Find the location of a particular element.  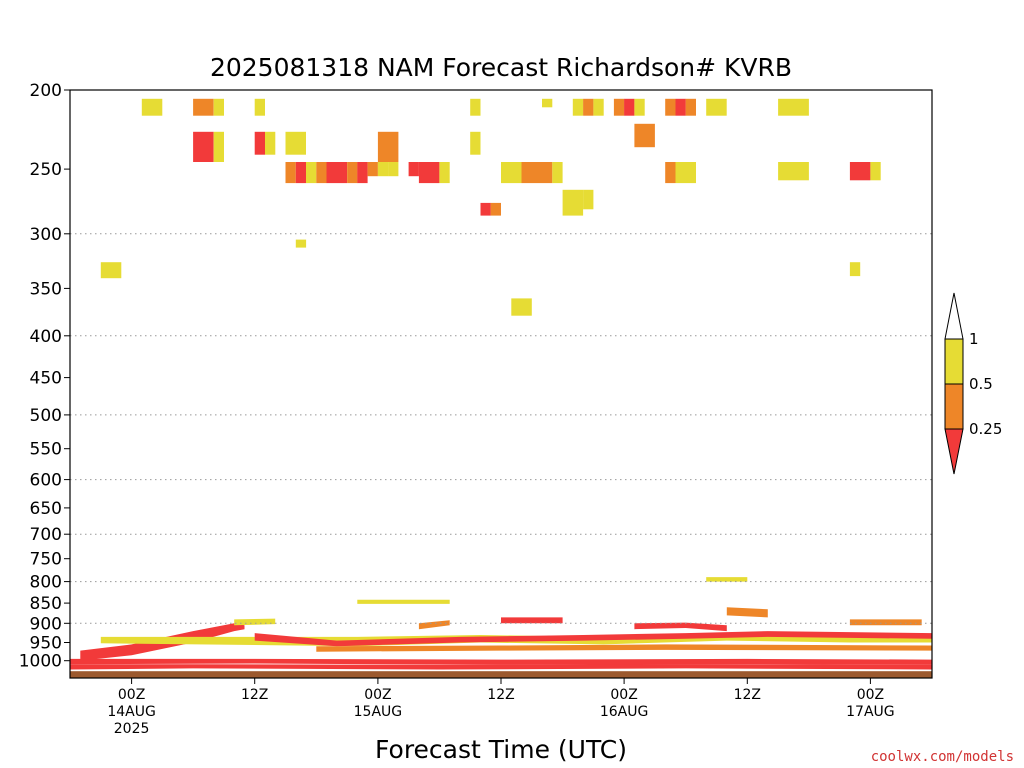

x-tick-label: 17AUG is located at coordinates (870, 712).